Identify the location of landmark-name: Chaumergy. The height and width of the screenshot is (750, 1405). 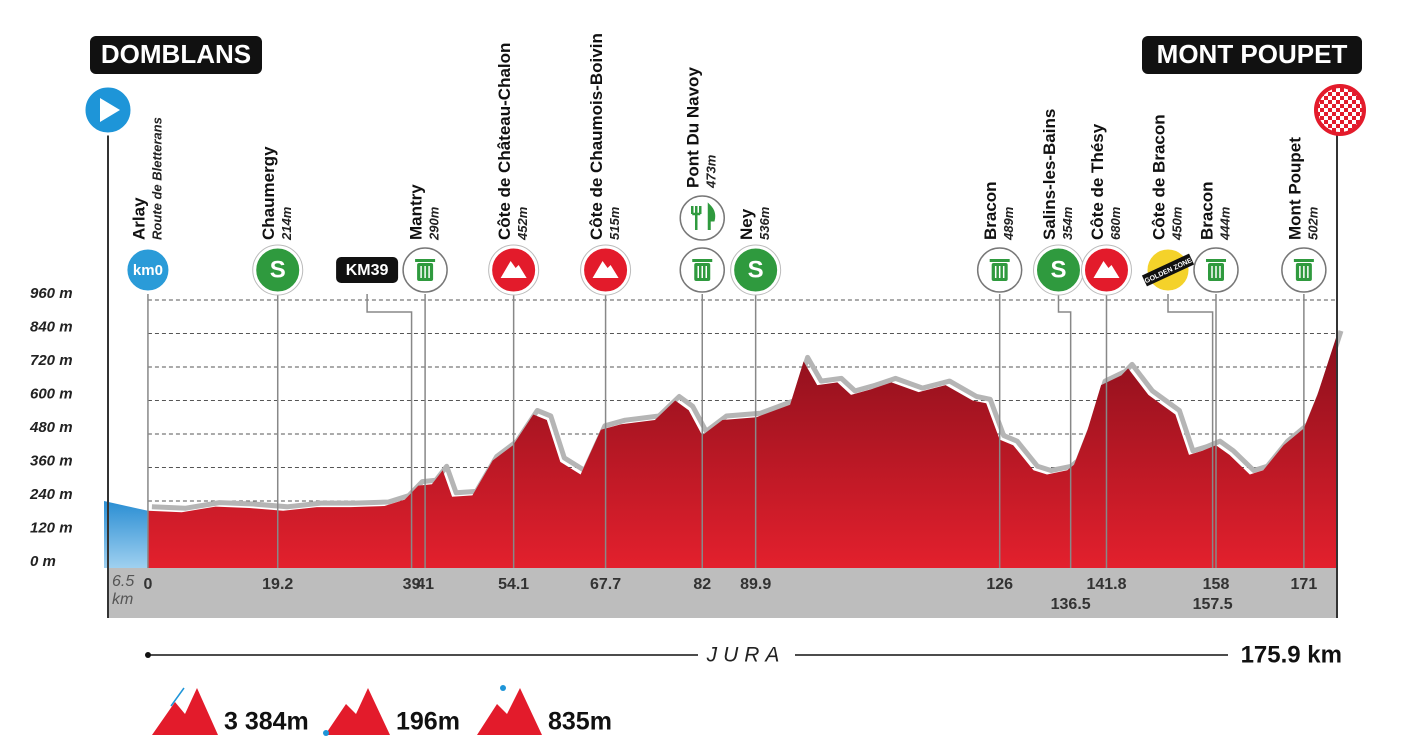
(268, 193).